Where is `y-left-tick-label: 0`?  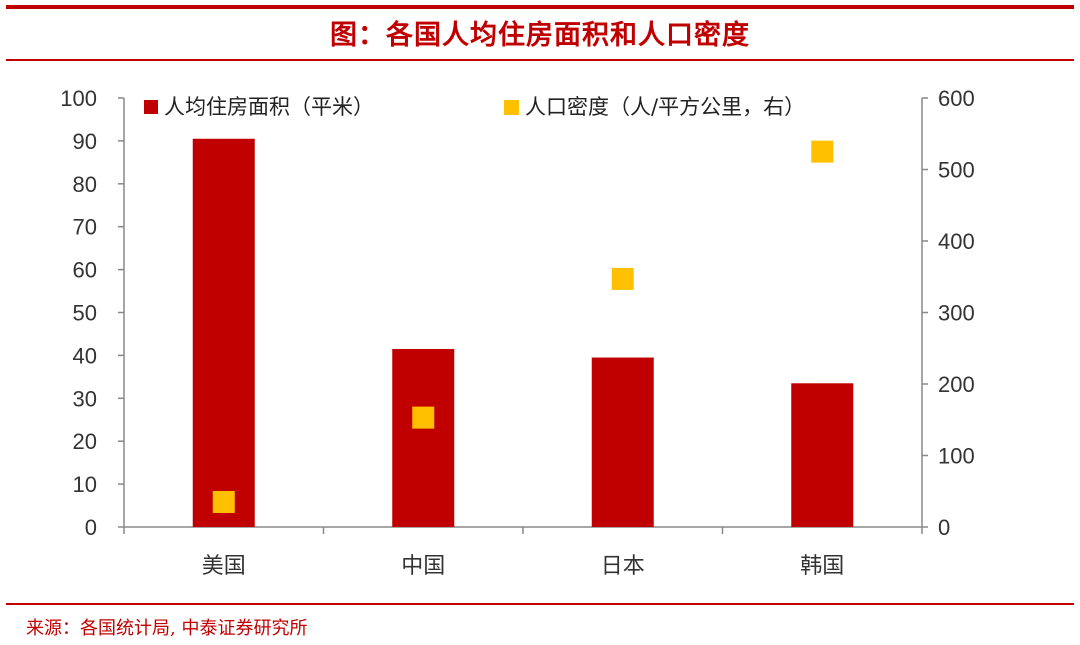
y-left-tick-label: 0 is located at coordinates (91, 527).